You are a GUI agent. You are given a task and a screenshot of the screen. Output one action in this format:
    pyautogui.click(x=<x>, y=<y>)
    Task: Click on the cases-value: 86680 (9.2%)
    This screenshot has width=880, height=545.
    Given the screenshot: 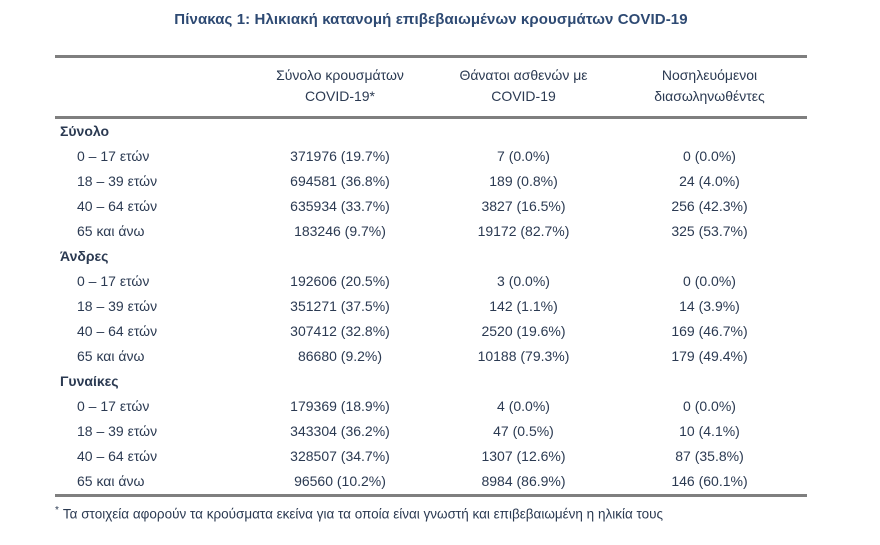 What is the action you would take?
    pyautogui.click(x=340, y=356)
    